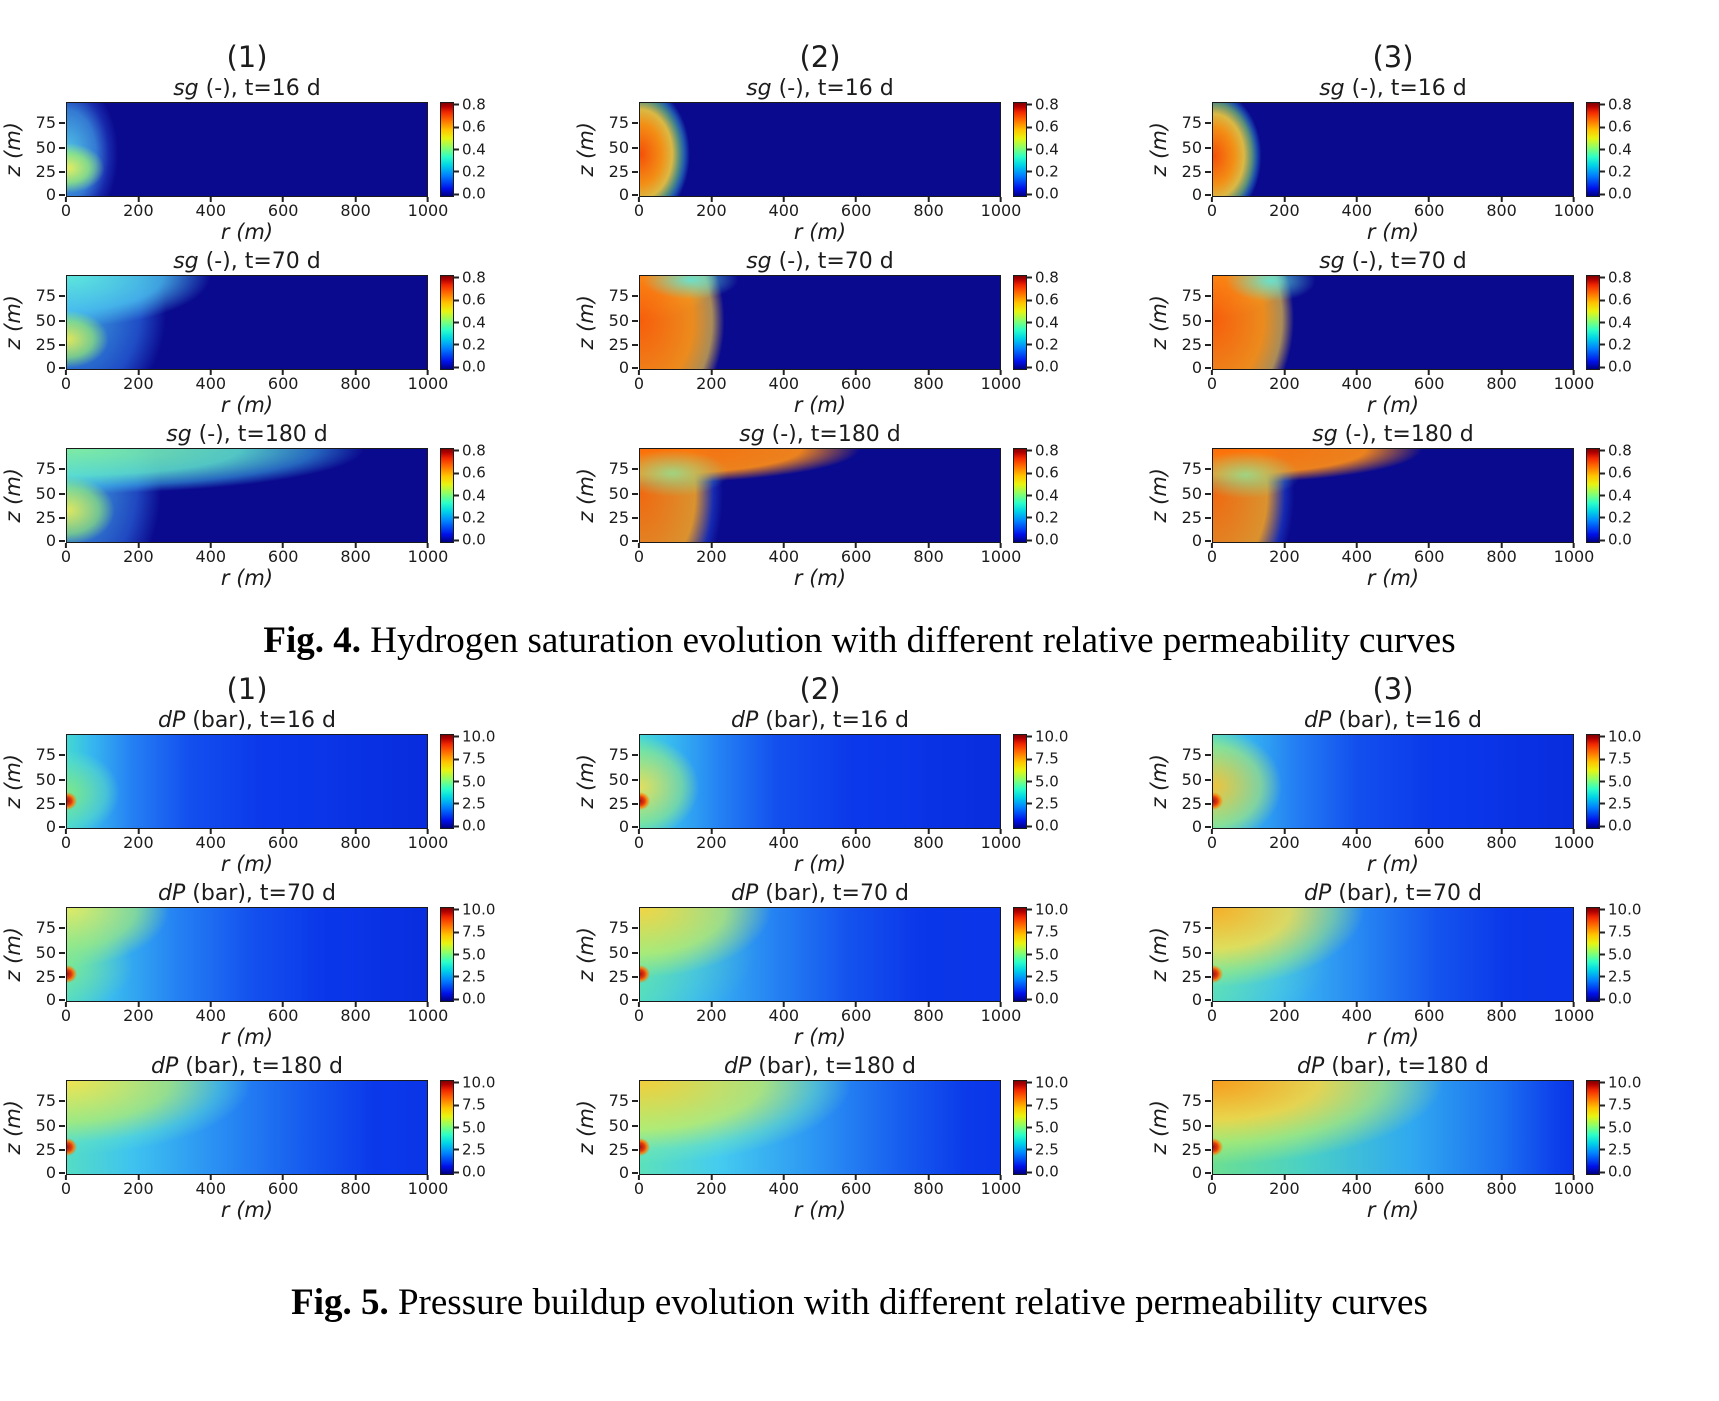  What do you see at coordinates (1047, 299) in the screenshot?
I see `colorbar-tick-label: 0.6` at bounding box center [1047, 299].